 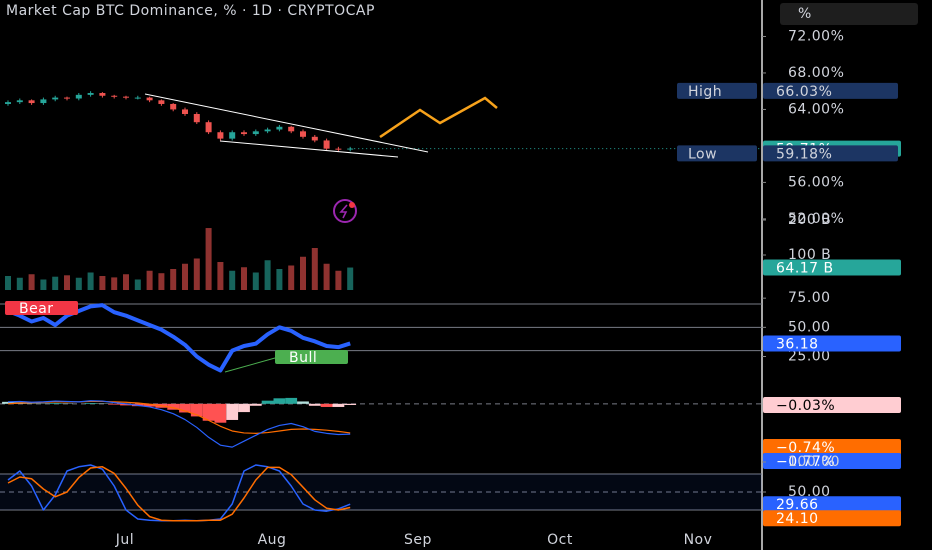 I want to click on x-tick-label: Nov, so click(x=698, y=540).